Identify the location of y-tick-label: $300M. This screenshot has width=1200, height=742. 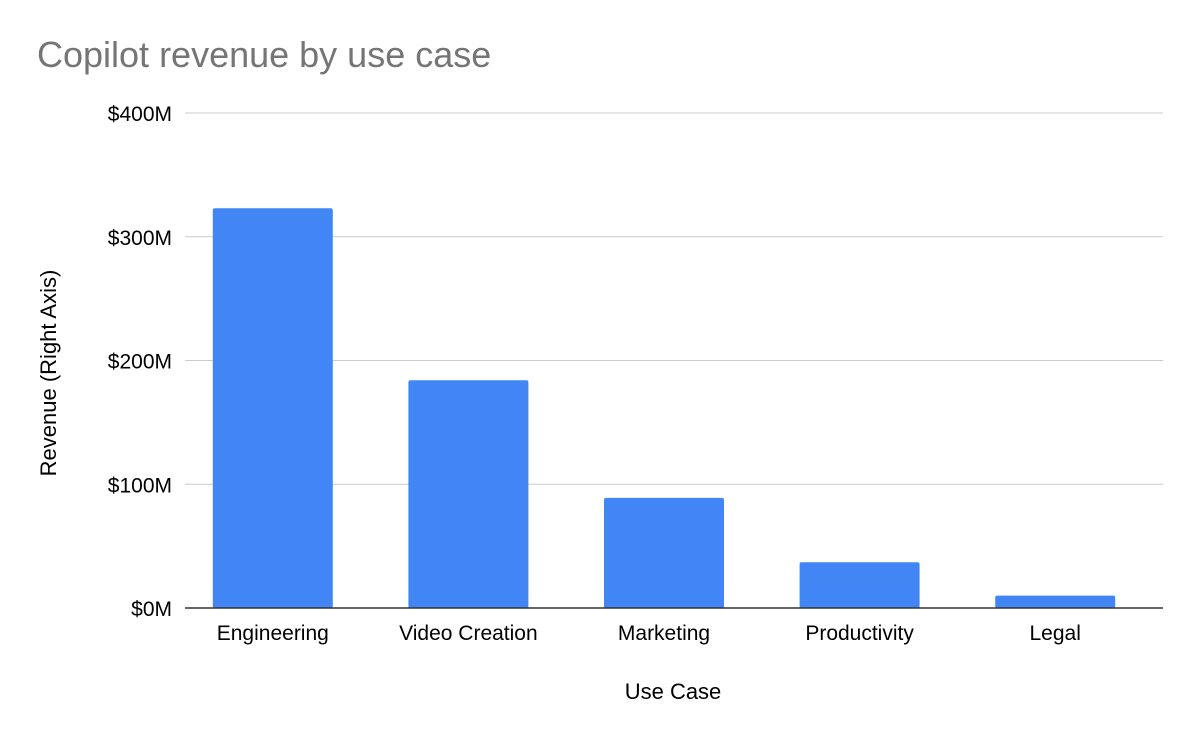
(140, 238).